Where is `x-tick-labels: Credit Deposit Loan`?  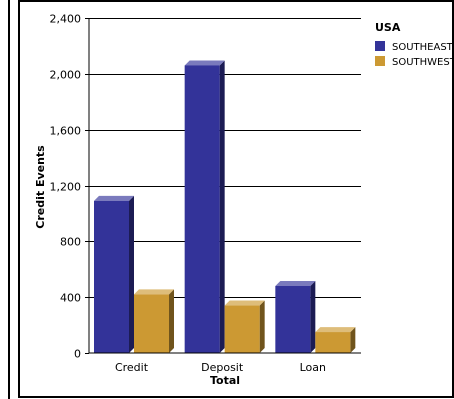
x-tick-labels: Credit Deposit Loan is located at coordinates (220, 367).